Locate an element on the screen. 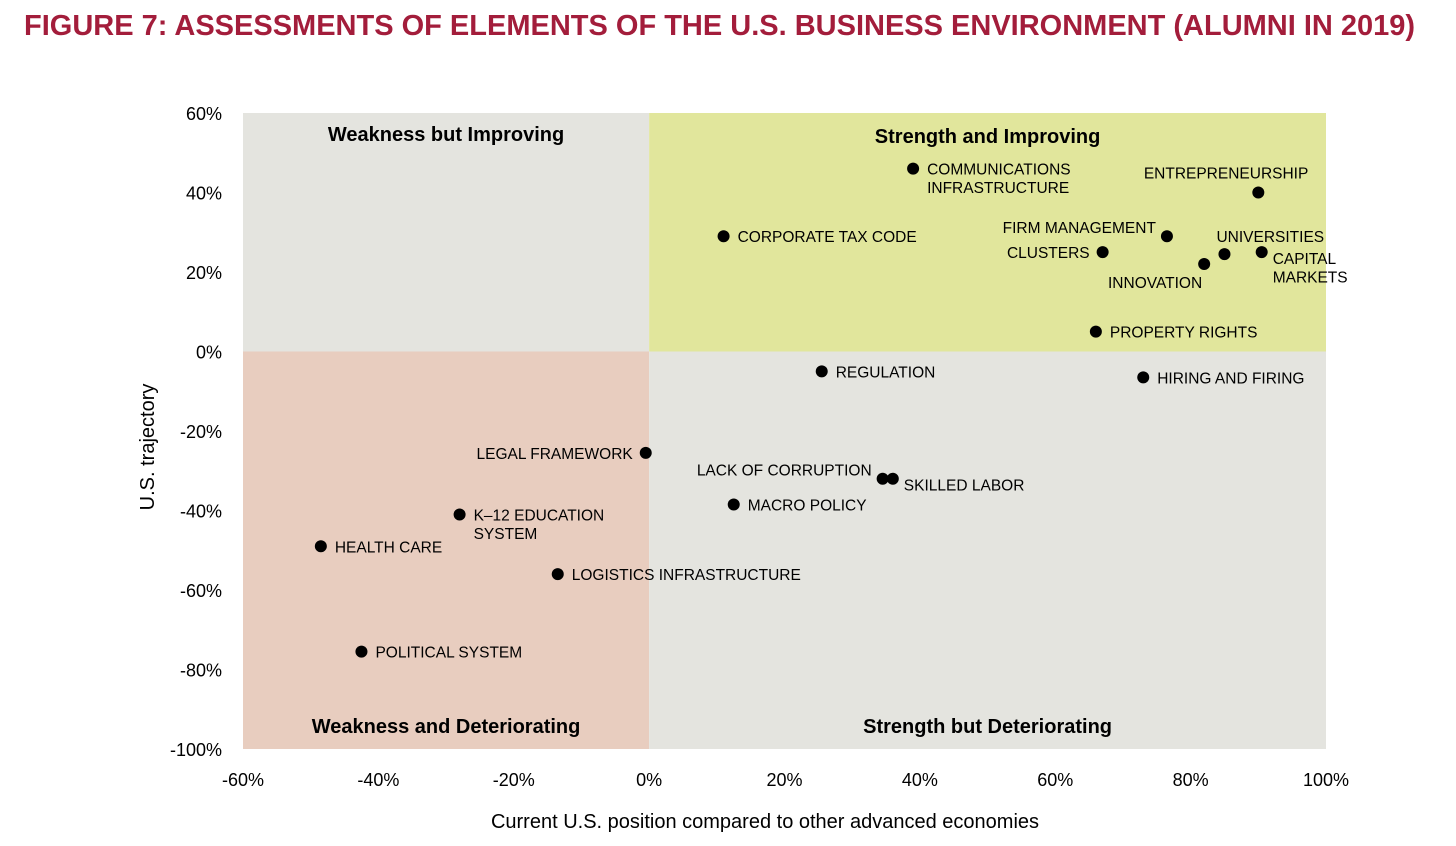 This screenshot has width=1456, height=846. data-point: CORPORATE TAX CODE is located at coordinates (817, 237).